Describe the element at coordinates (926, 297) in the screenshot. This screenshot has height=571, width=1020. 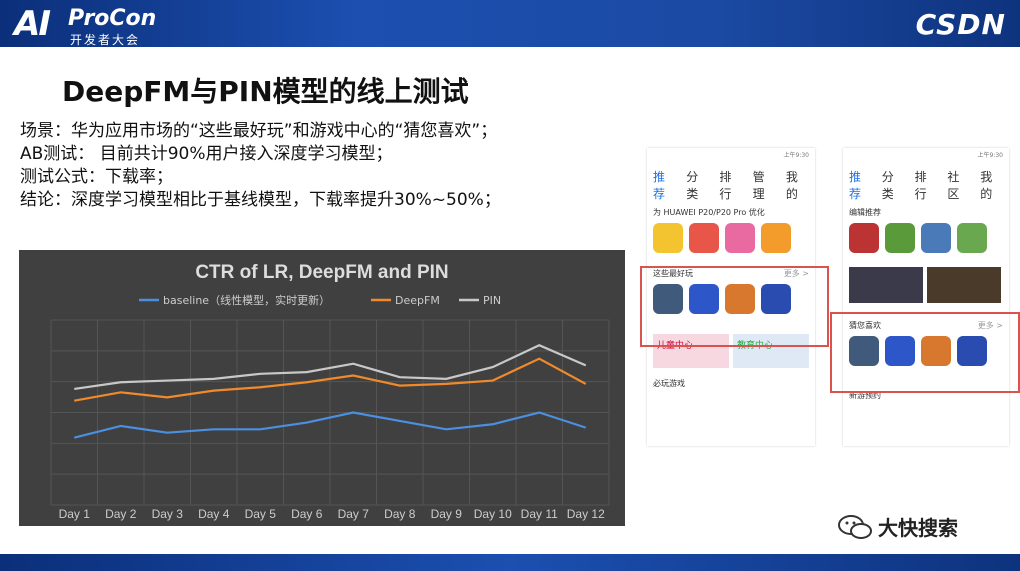
I see `phone-screenshot-gamecenter: 上午9:30 推荐 分类 排行 社区 我的 编辑推荐 猜您喜欢 更多 > 新游预约` at that location.